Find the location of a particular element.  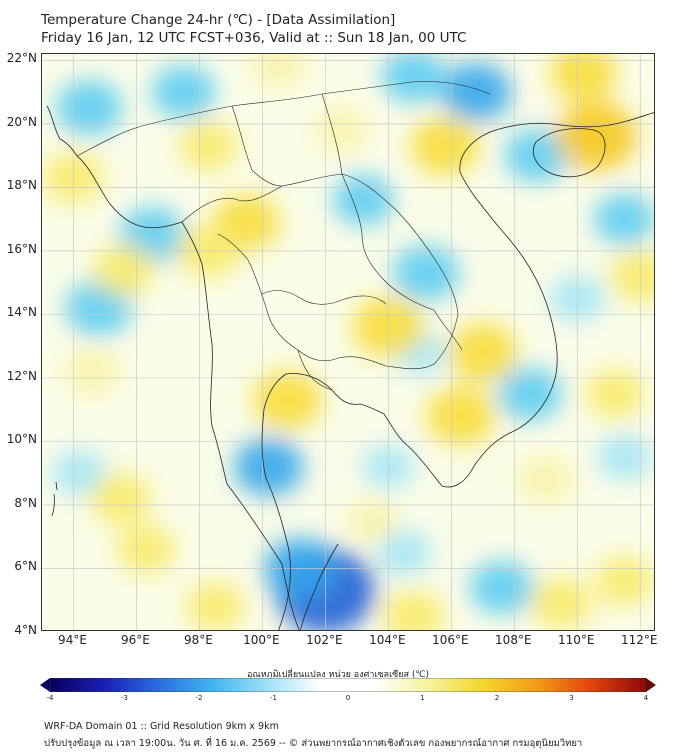

coastline-peninsular-malaysia-east is located at coordinates (319, 586).